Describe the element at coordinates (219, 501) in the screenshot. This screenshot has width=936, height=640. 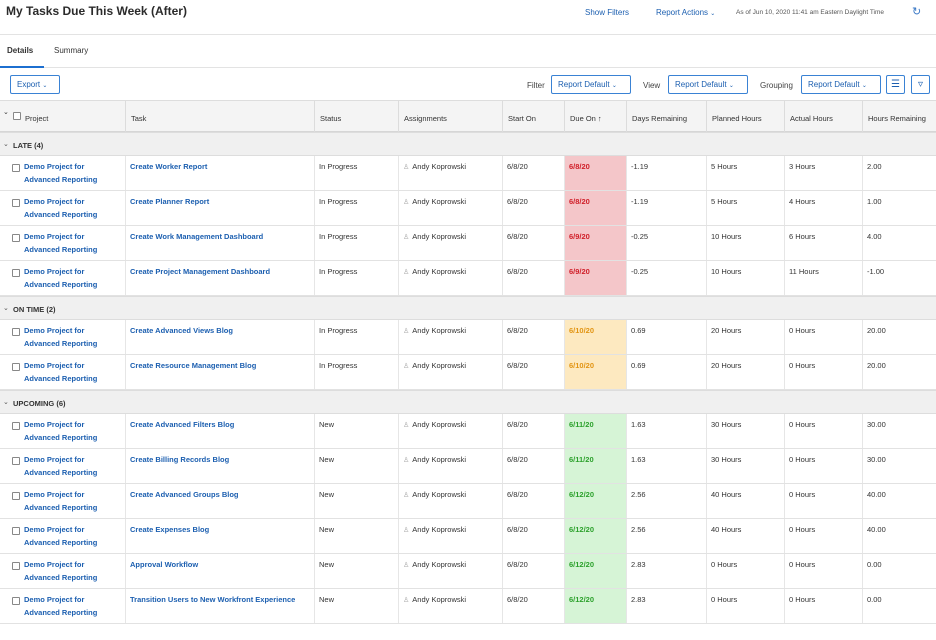
I see `cell-task: Create Advanced Groups Blog` at that location.